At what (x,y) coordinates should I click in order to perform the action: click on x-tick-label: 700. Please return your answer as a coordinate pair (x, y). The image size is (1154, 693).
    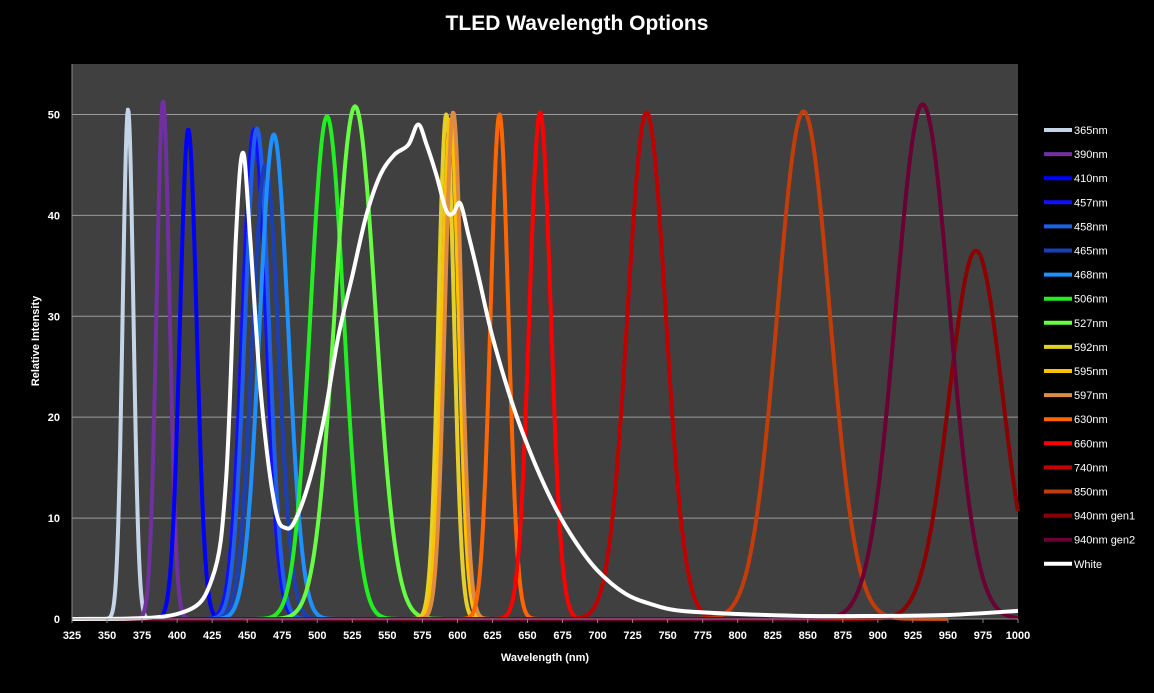
    Looking at the image, I should click on (597, 636).